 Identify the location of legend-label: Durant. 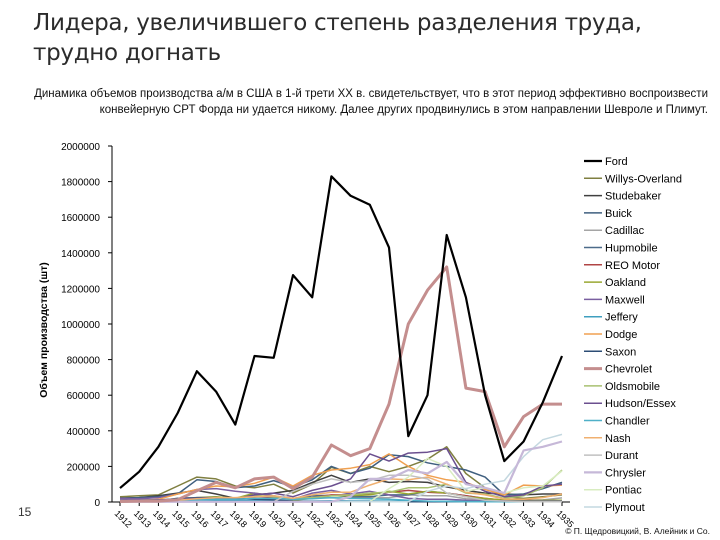
(621, 456).